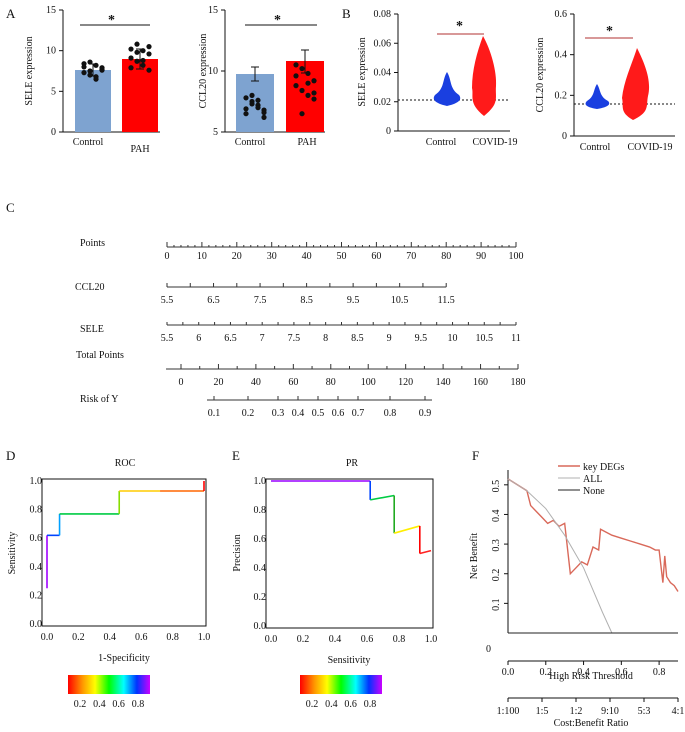 This screenshot has height=732, width=685. What do you see at coordinates (306, 142) in the screenshot?
I see `x-tick-pah: PAH` at bounding box center [306, 142].